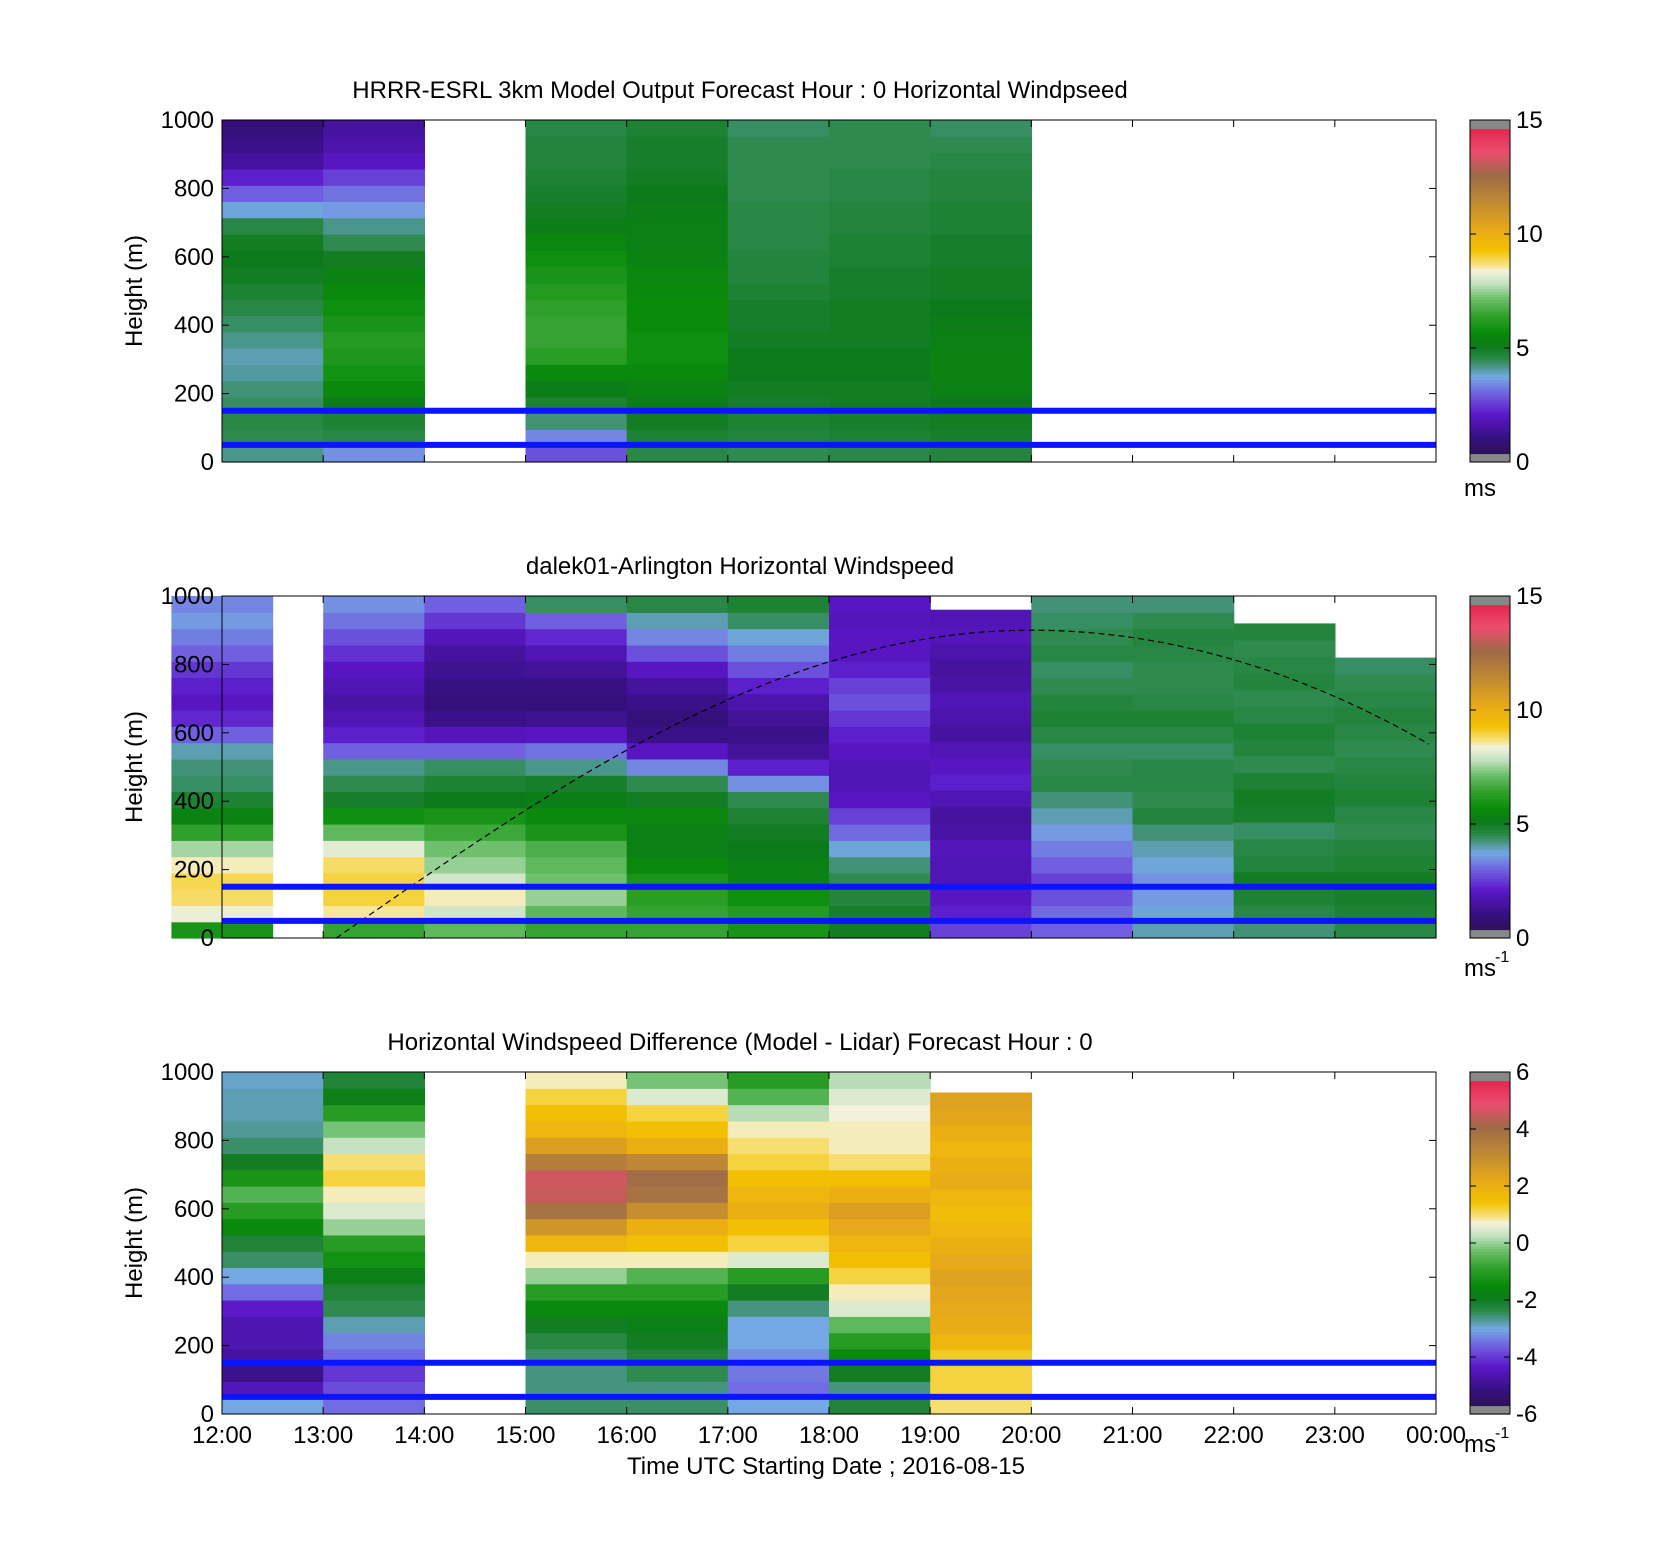 This screenshot has height=1561, width=1680. I want to click on x-tick-label: 17:00, so click(728, 1435).